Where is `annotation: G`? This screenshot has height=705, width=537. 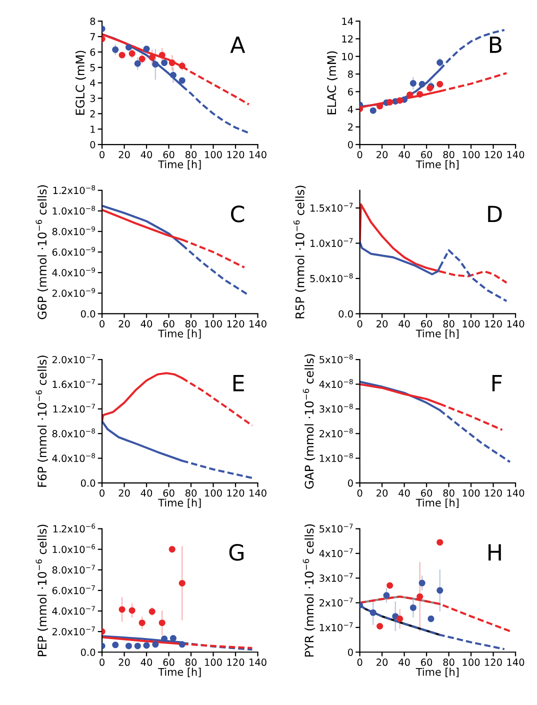 annotation: G is located at coordinates (236, 552).